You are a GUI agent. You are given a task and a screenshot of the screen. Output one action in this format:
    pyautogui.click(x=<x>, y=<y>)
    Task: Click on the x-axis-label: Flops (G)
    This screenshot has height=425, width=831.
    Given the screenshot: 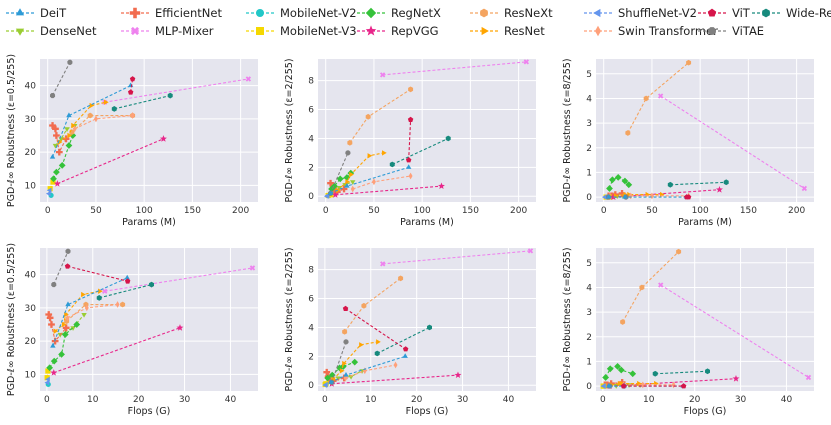 What is the action you would take?
    pyautogui.click(x=149, y=411)
    